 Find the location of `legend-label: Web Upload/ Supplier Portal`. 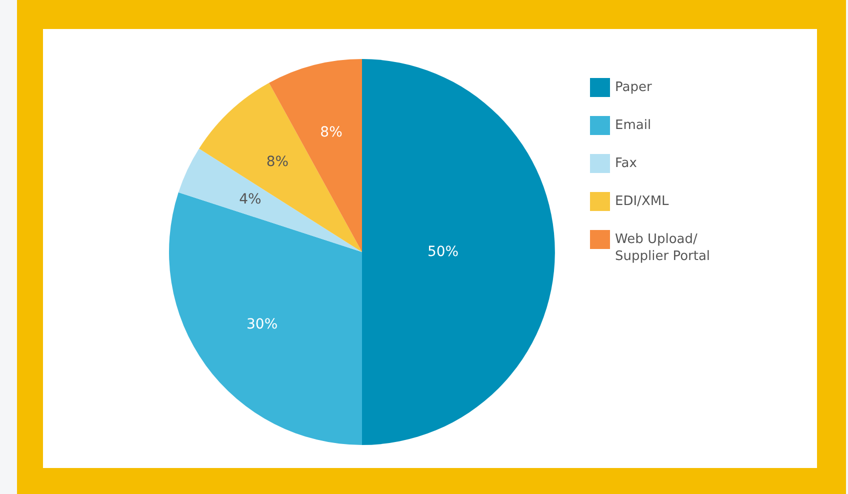

legend-label: Web Upload/ Supplier Portal is located at coordinates (663, 248).